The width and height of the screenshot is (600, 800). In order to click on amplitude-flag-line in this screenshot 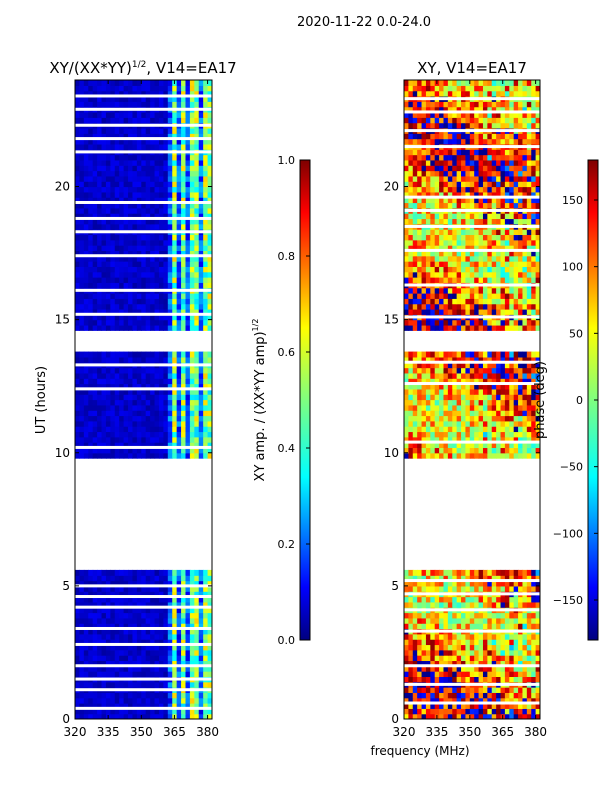, I will do `click(143, 586)`.